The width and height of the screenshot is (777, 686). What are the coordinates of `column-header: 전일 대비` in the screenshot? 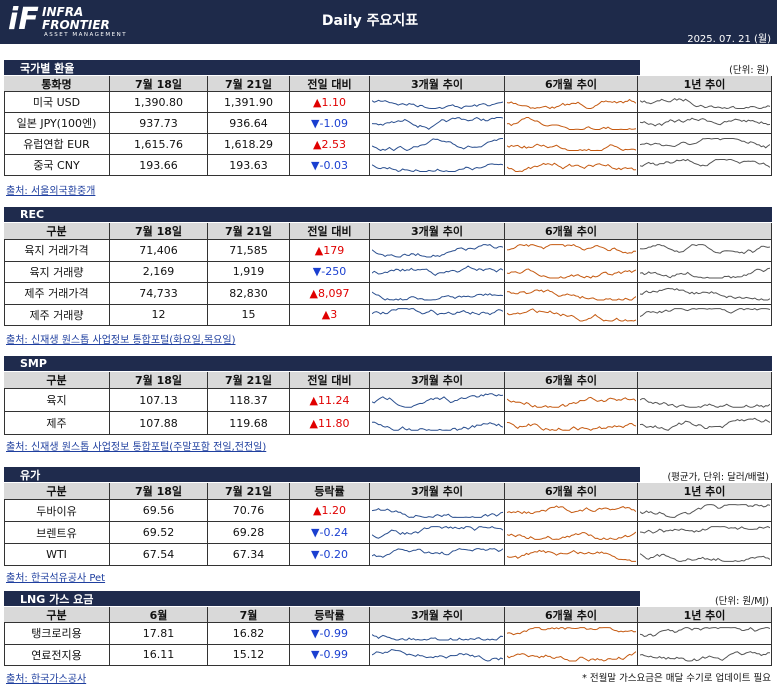 It's located at (330, 231).